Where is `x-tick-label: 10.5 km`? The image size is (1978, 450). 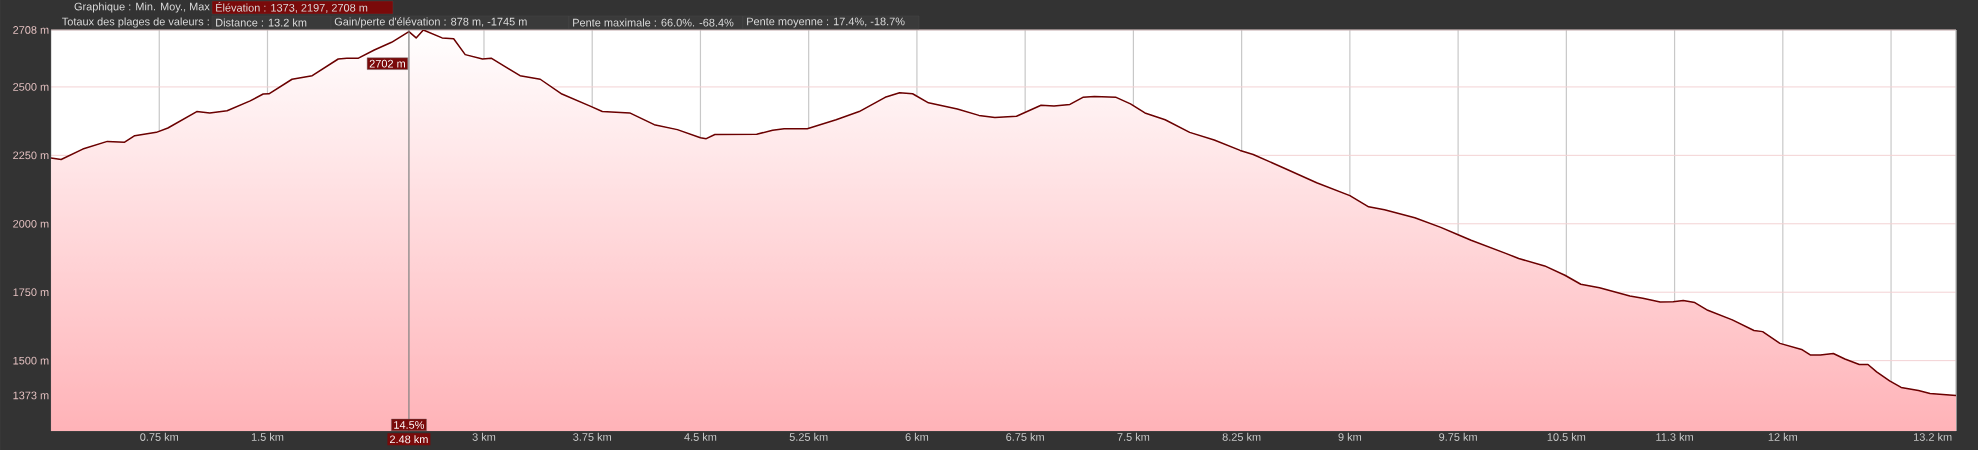
x-tick-label: 10.5 km is located at coordinates (1566, 436).